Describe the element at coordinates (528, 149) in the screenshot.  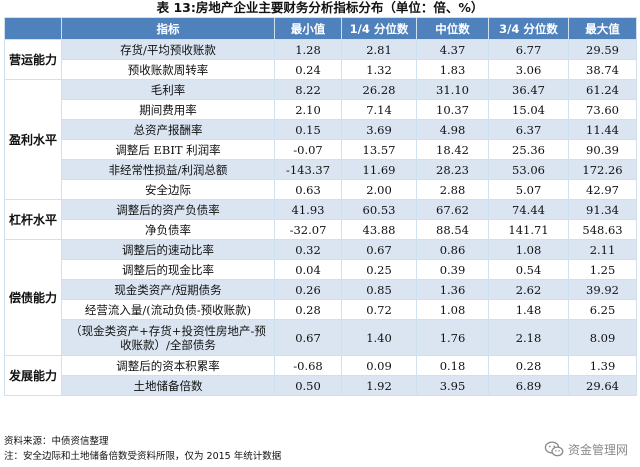
I see `q3-cell: 25.36` at that location.